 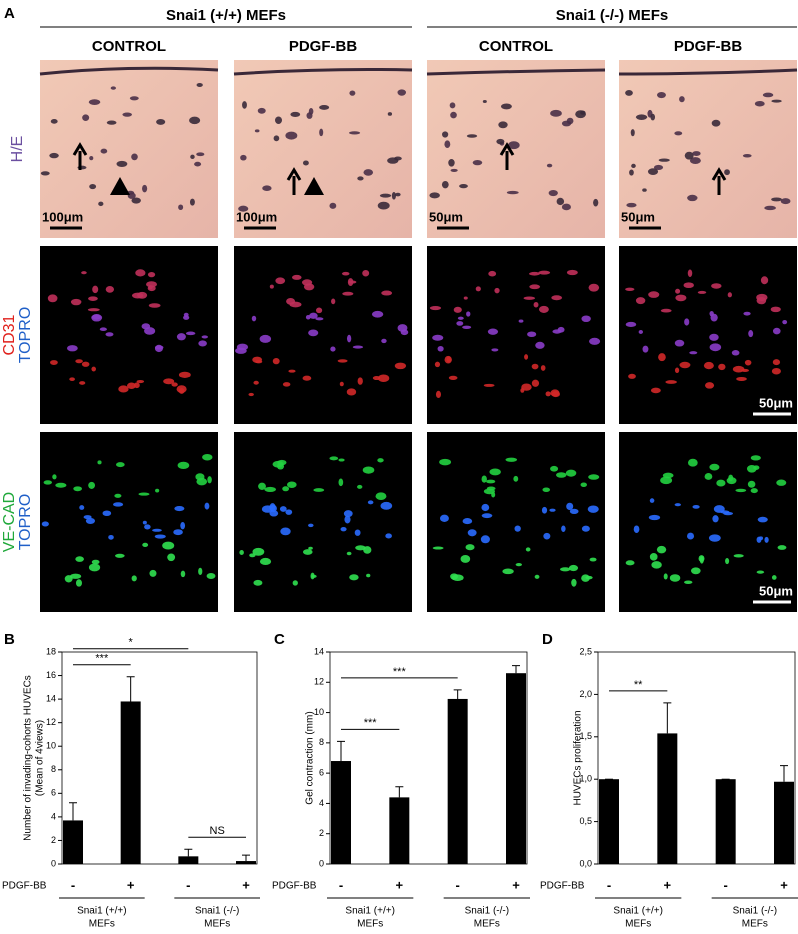 I want to click on y-axis-label: HUVECs proliferation, so click(x=578, y=757).